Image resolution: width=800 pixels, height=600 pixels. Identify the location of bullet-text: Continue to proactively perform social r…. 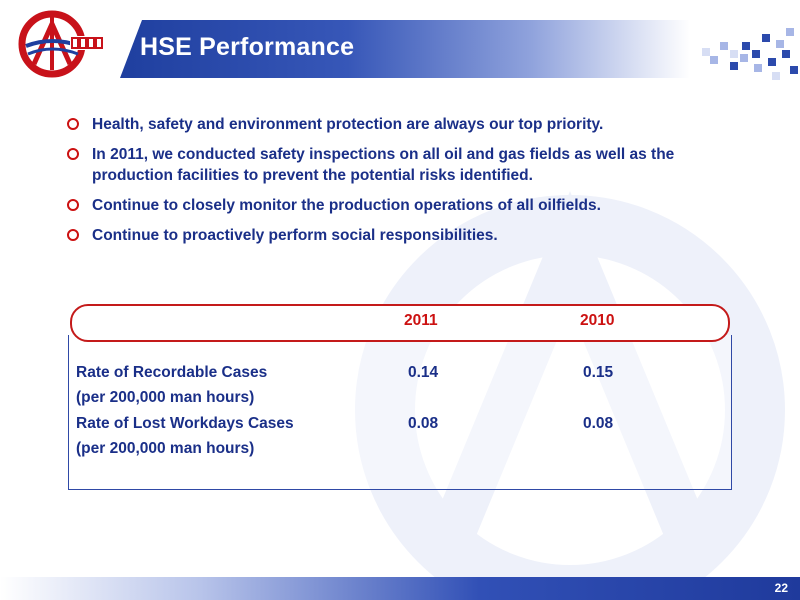
(295, 235).